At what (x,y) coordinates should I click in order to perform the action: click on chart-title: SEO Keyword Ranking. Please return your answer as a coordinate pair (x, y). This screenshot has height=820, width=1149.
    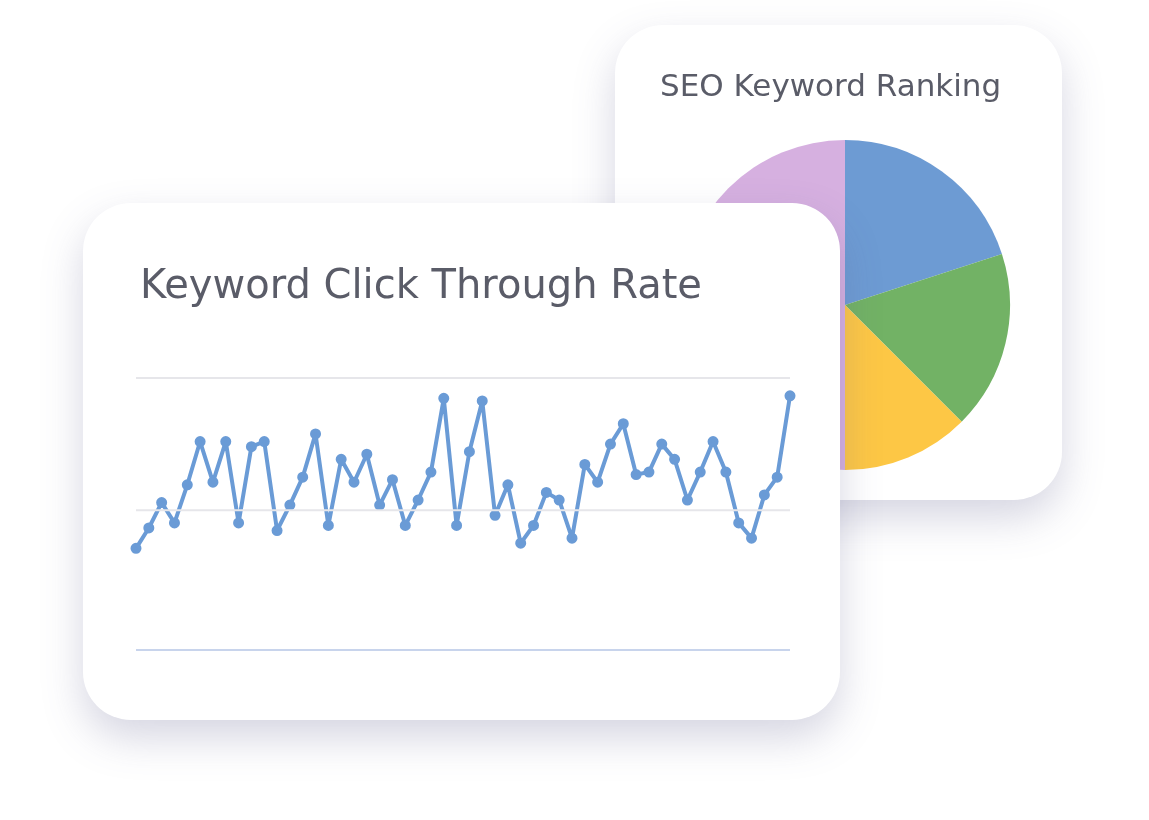
    Looking at the image, I should click on (831, 85).